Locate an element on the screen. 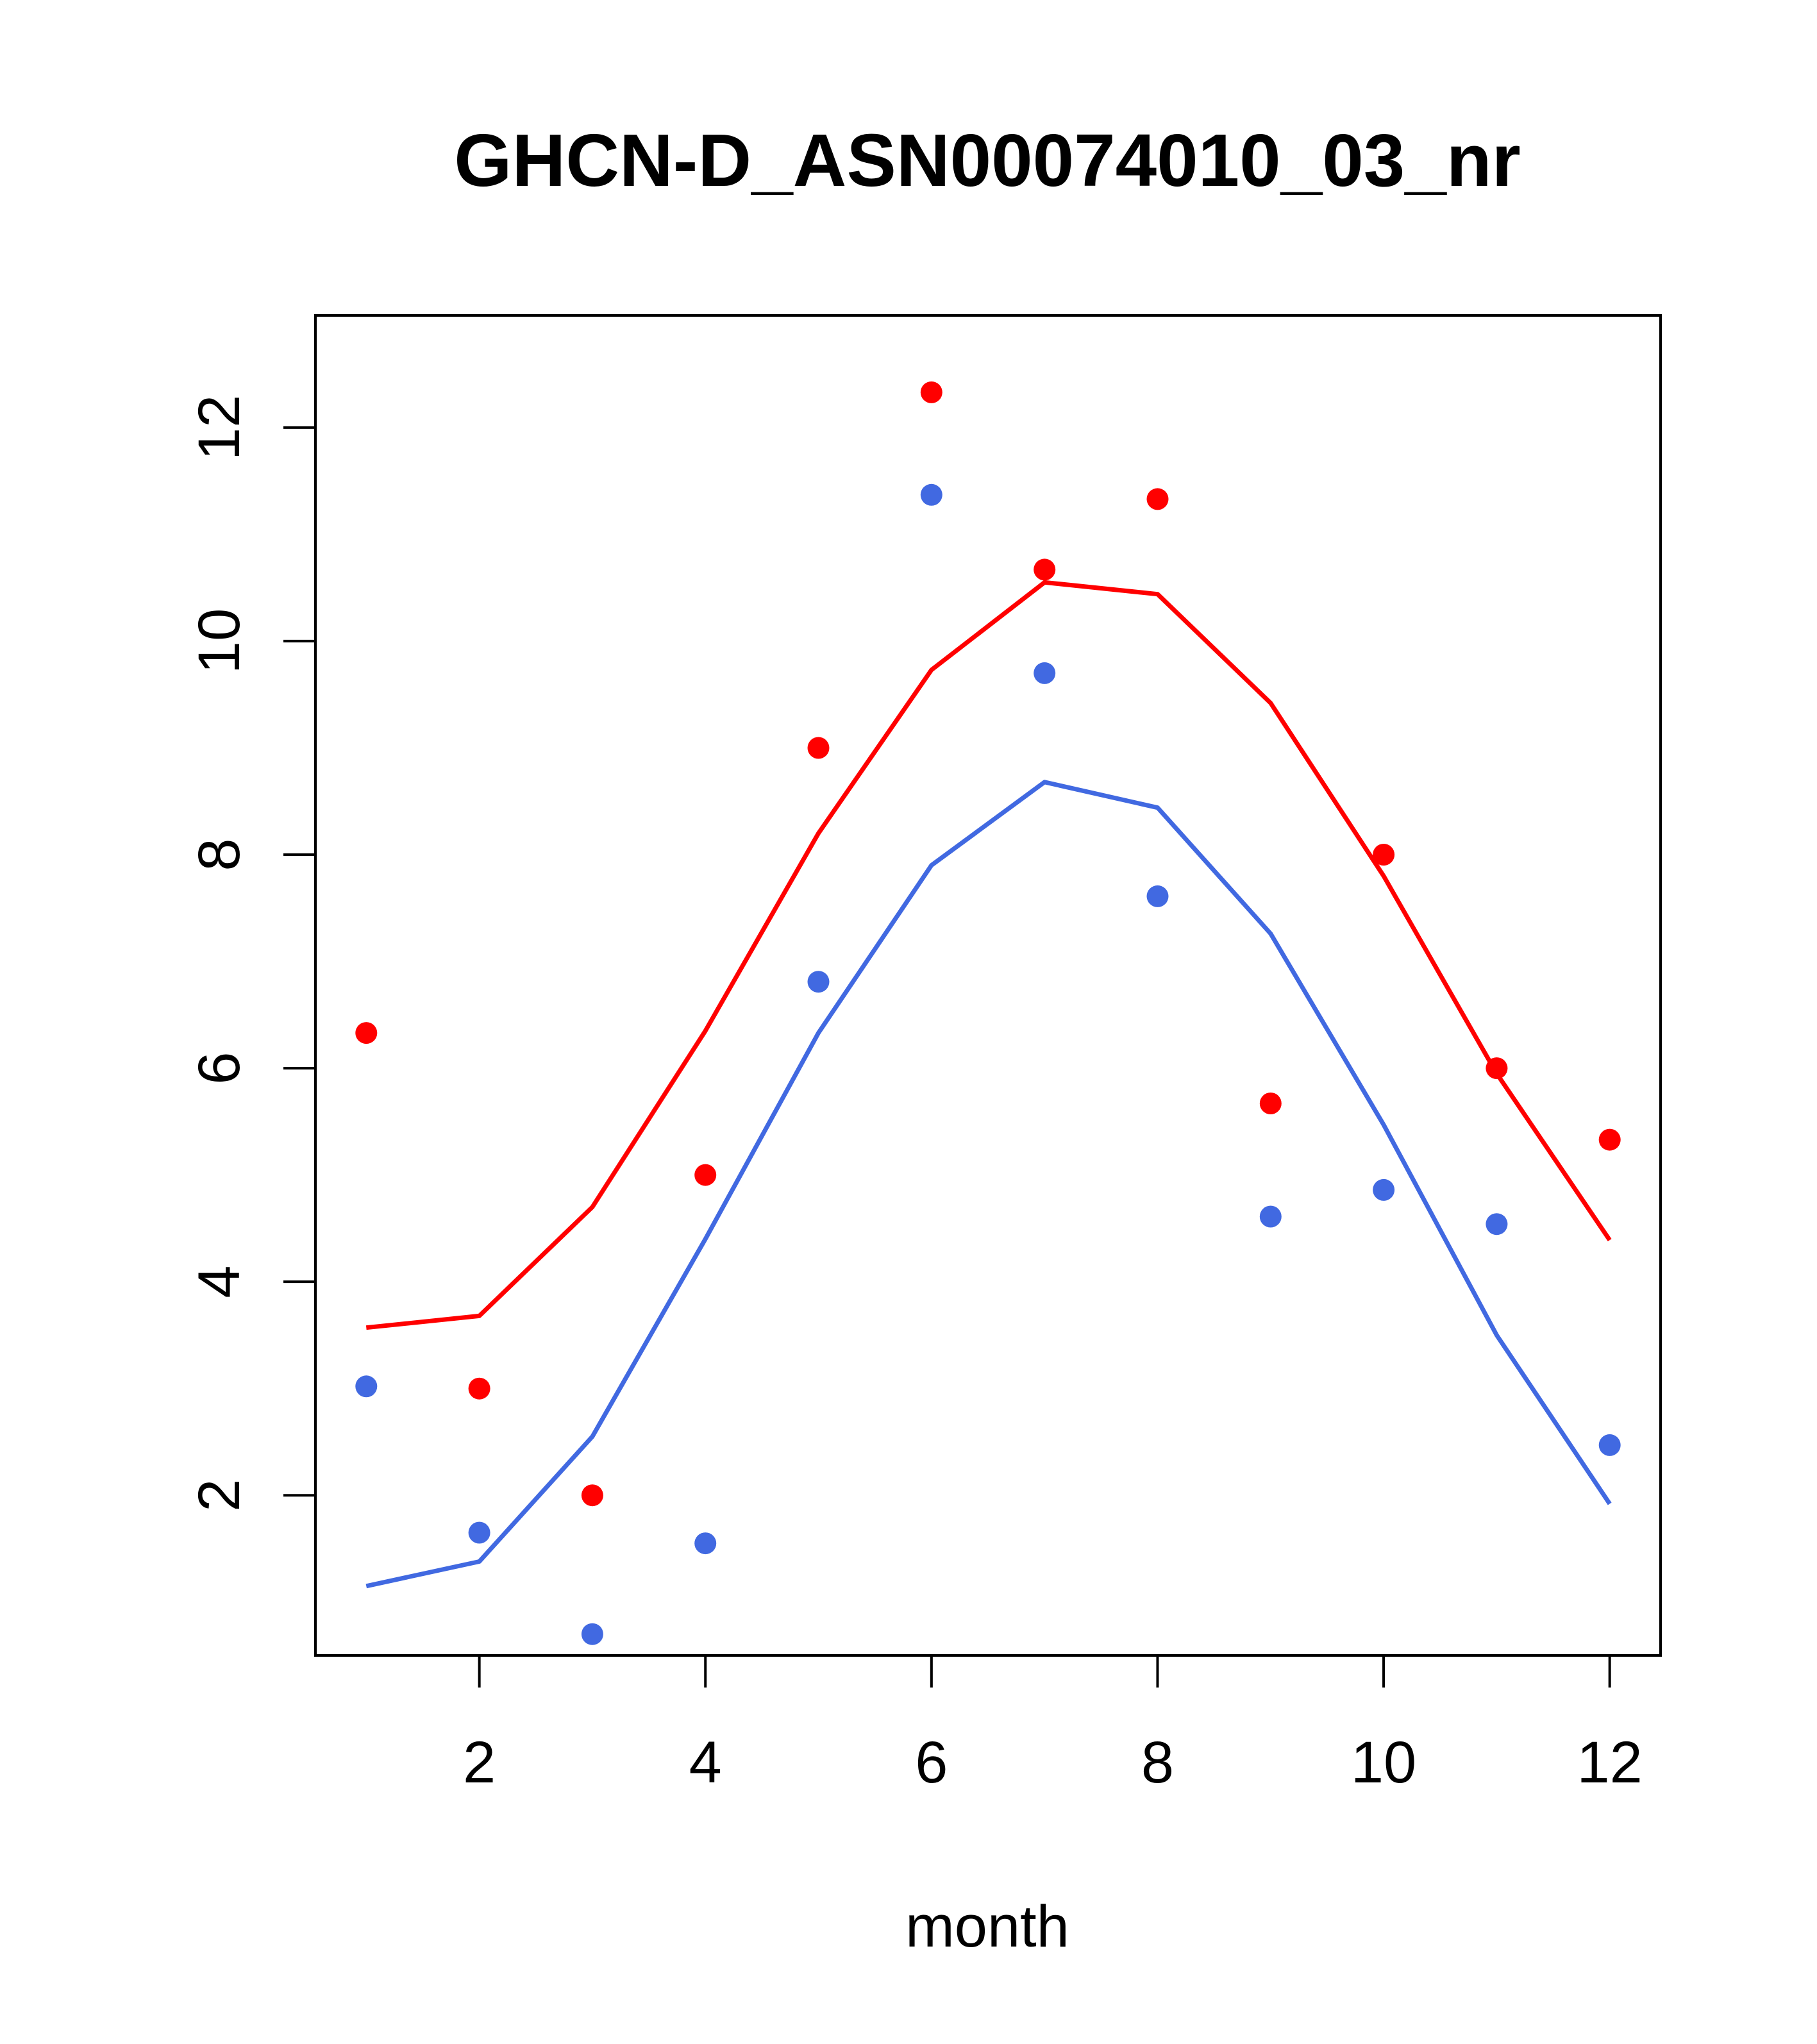 This screenshot has height=2044, width=1817. y-tick-label: 6 is located at coordinates (220, 1067).